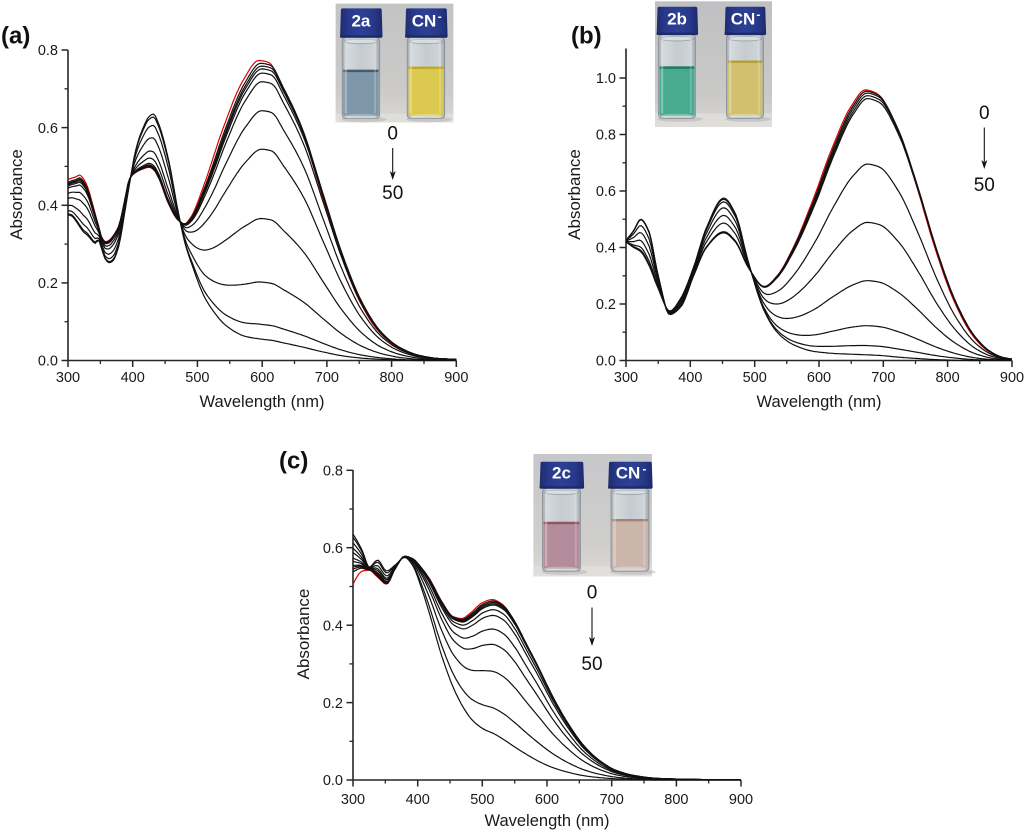 The image size is (1024, 838). Describe the element at coordinates (293, 461) in the screenshot. I see `svg-text: (c)` at that location.